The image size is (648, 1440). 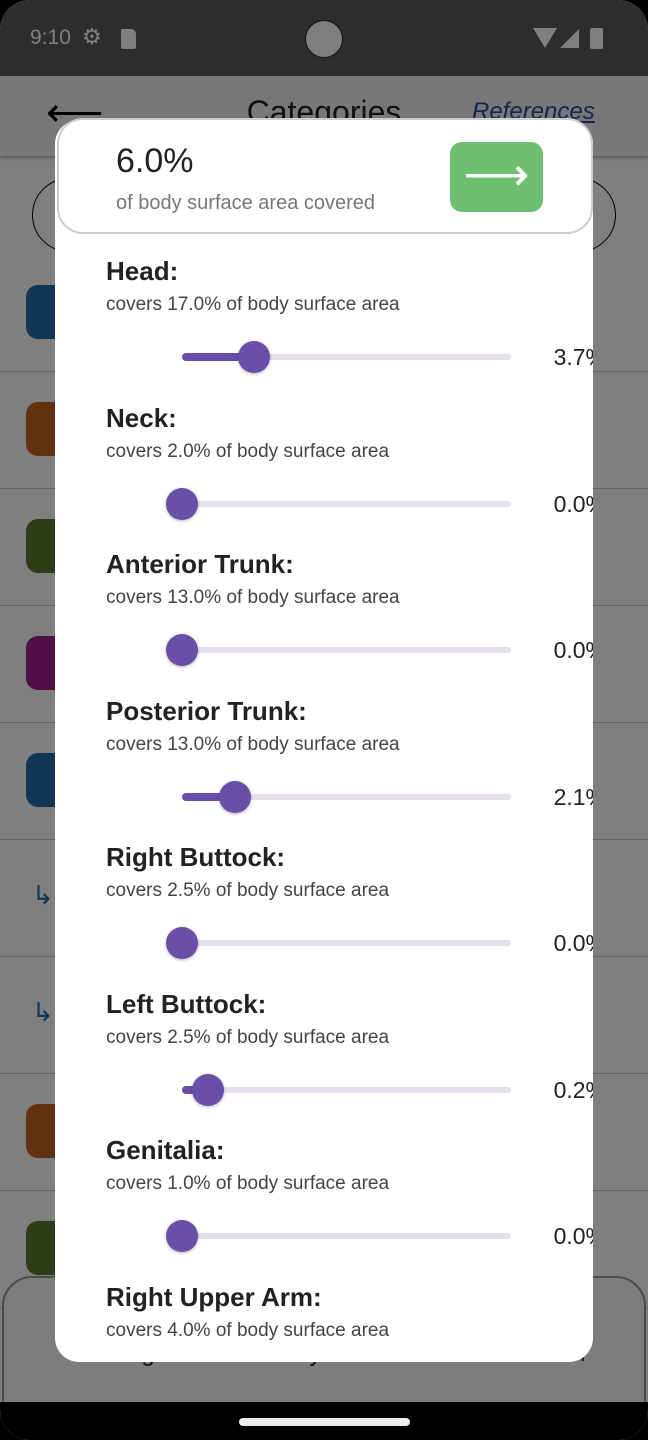 What do you see at coordinates (573, 1089) in the screenshot?
I see `region-value: 0.2%` at bounding box center [573, 1089].